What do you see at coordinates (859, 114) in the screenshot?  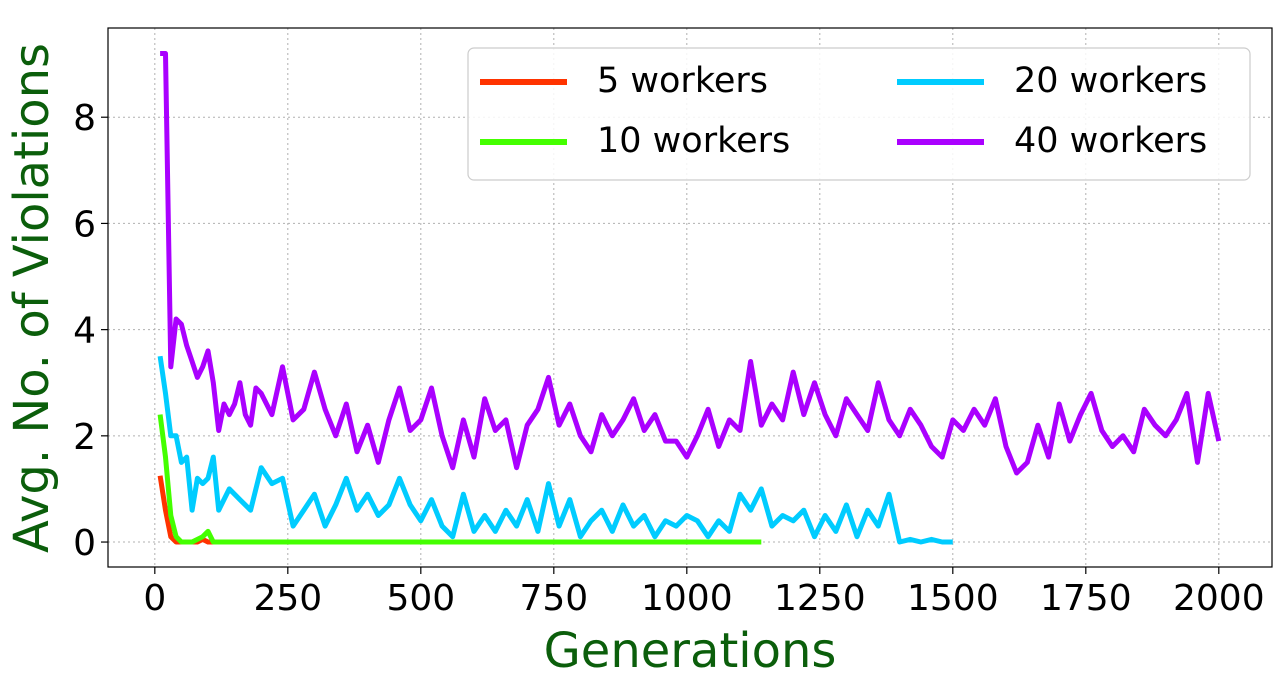 I see `legend-box` at bounding box center [859, 114].